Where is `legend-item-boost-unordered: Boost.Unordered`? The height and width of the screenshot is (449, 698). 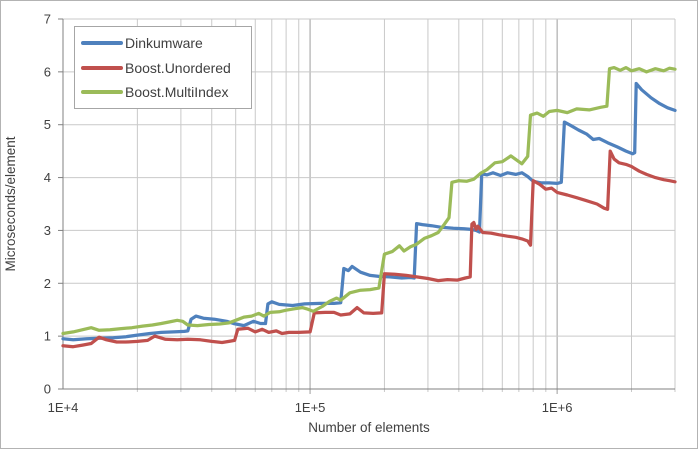
legend-item-boost-unordered: Boost.Unordered is located at coordinates (166, 68).